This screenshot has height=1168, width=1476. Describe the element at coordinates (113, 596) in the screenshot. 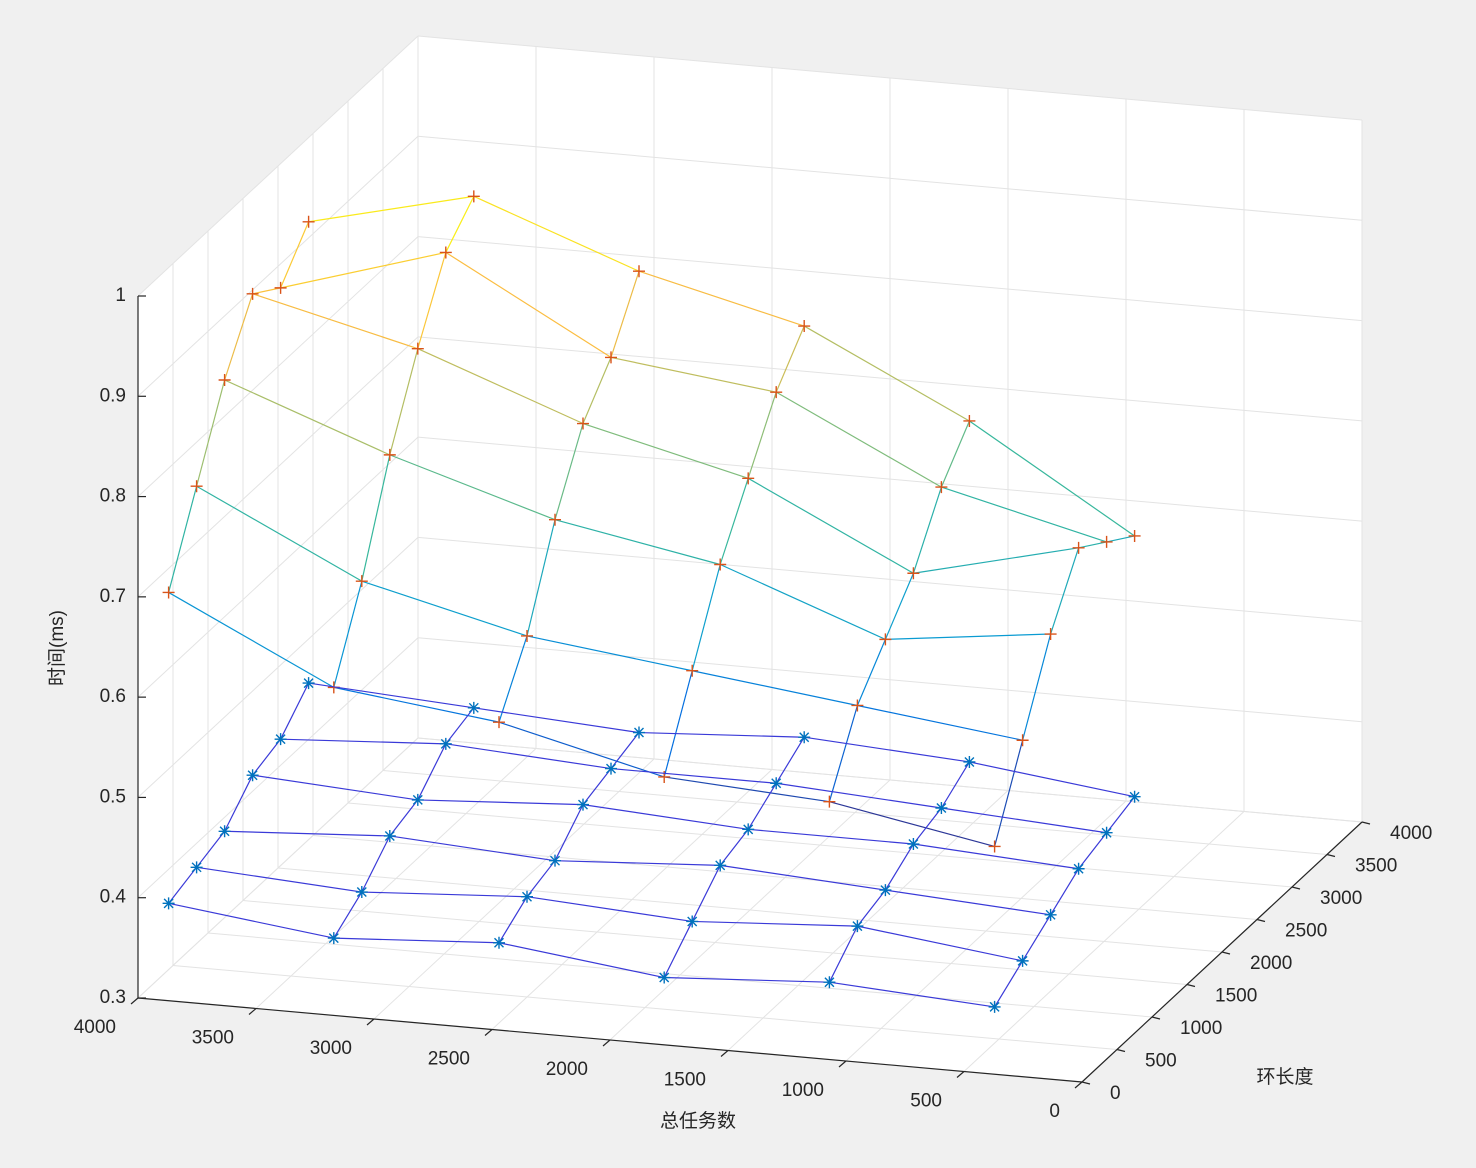

I see `z-tick-label: 0.7` at that location.